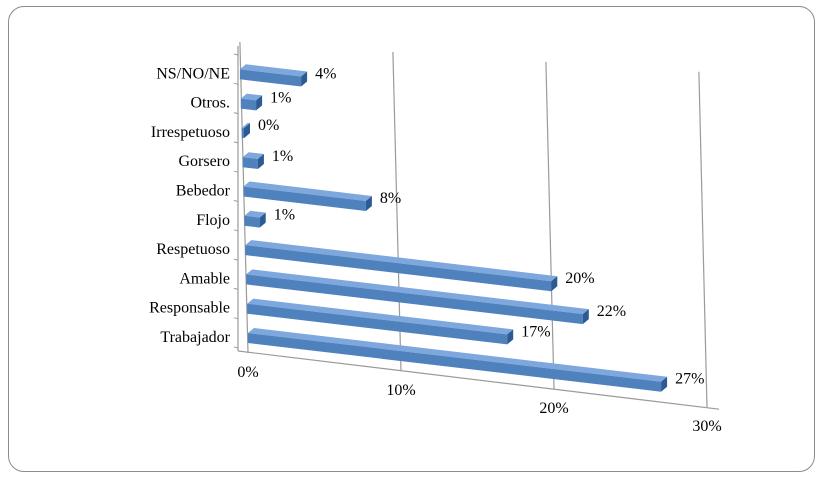 The width and height of the screenshot is (823, 481). What do you see at coordinates (611, 311) in the screenshot?
I see `value-label: 22%` at bounding box center [611, 311].